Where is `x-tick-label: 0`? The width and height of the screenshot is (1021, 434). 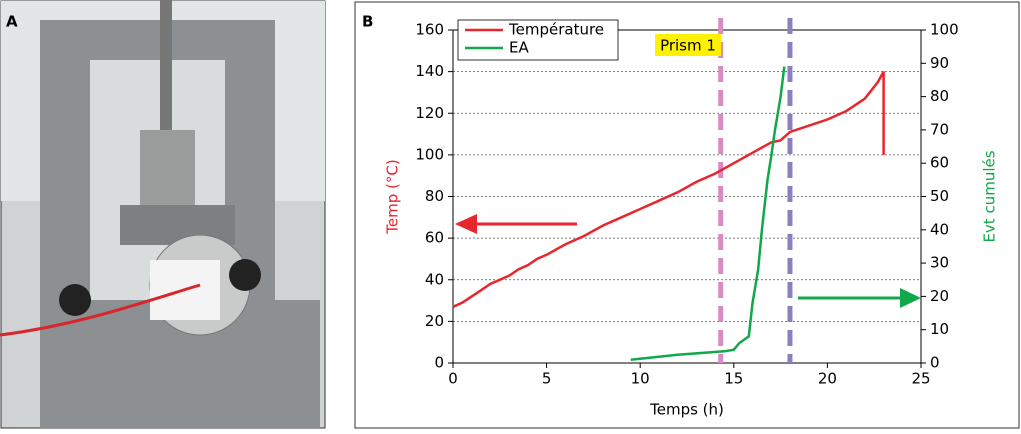
x-tick-label: 0 is located at coordinates (453, 379).